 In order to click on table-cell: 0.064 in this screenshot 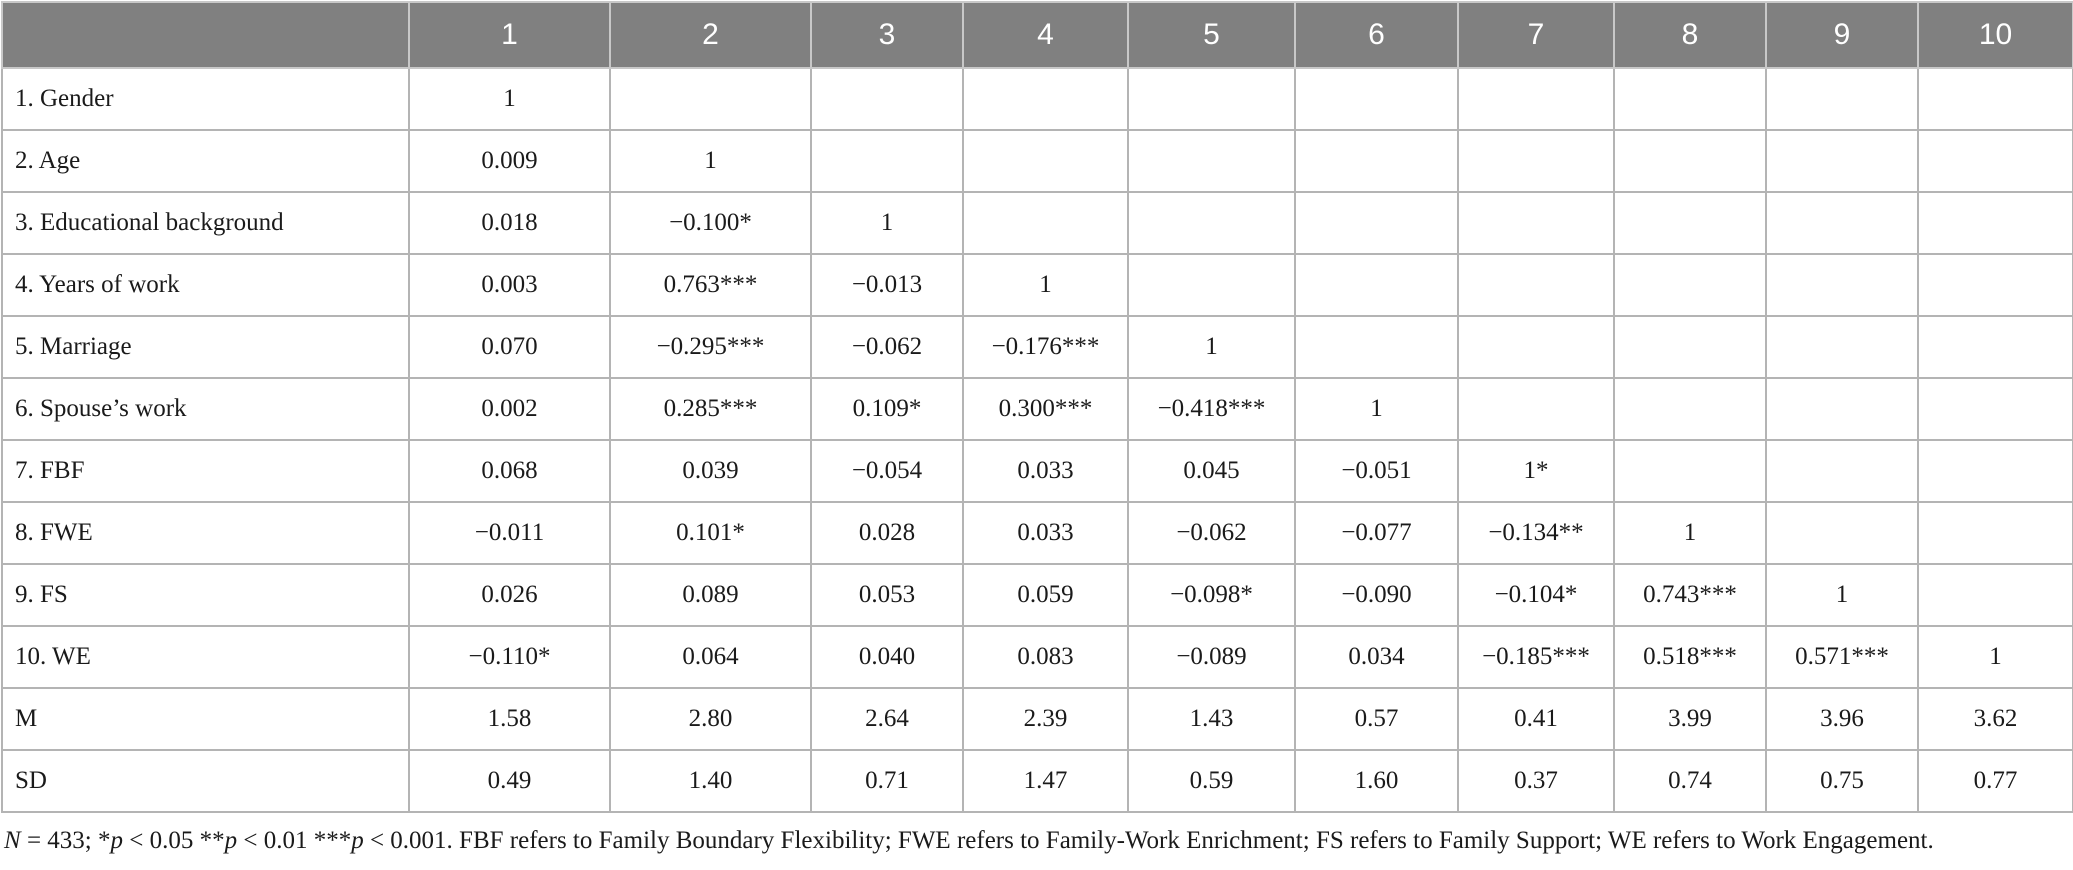, I will do `click(710, 657)`.